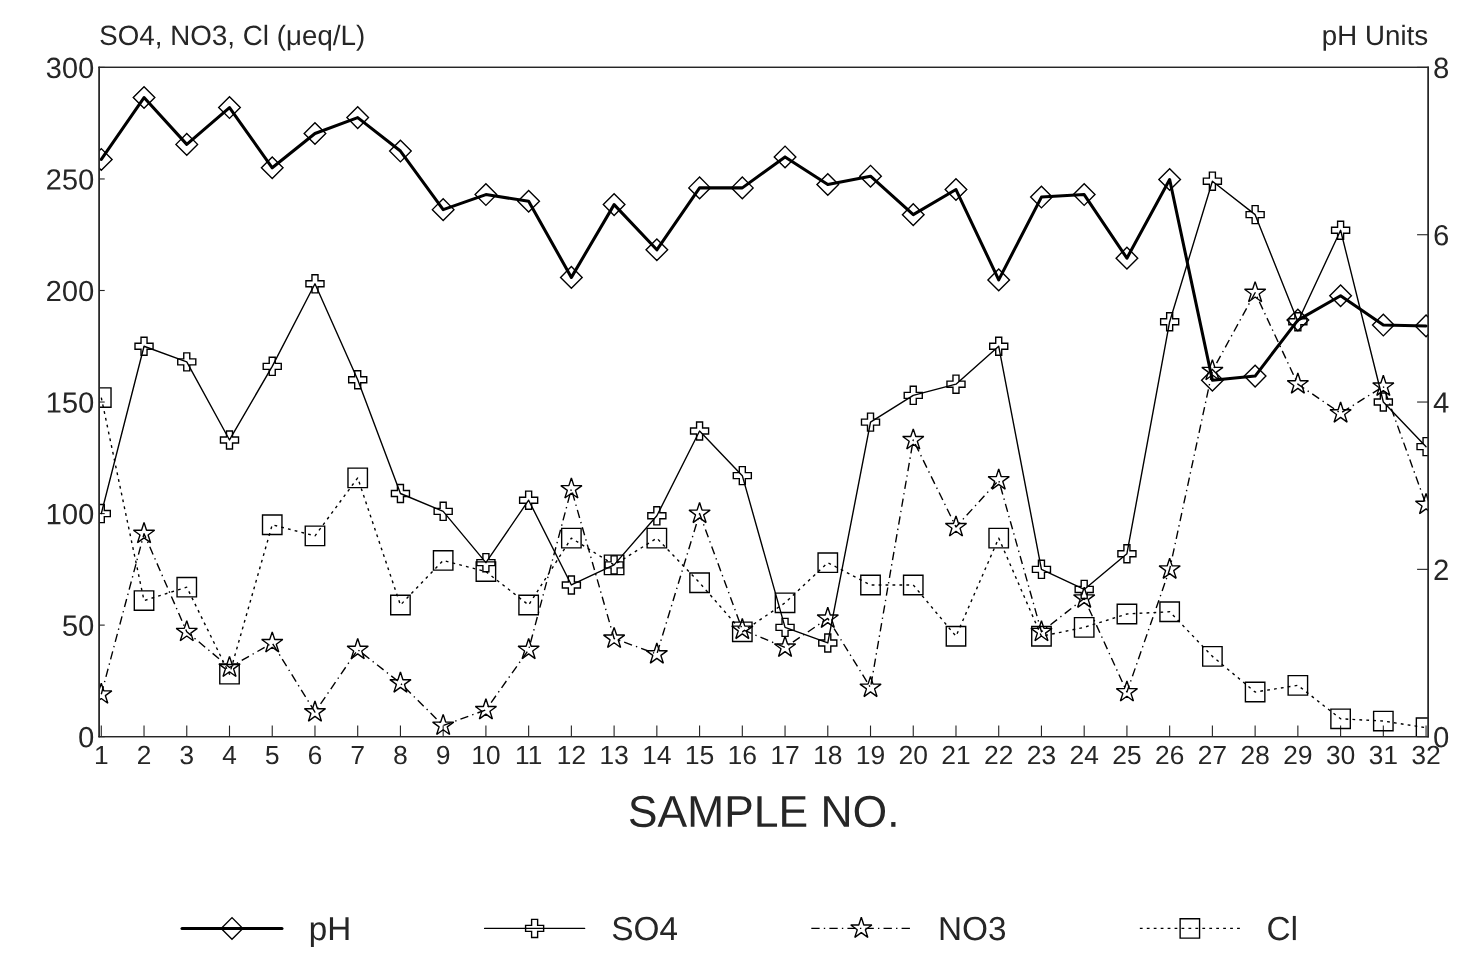 This screenshot has width=1480, height=977. What do you see at coordinates (486, 755) in the screenshot?
I see `x-tick-label: 10` at bounding box center [486, 755].